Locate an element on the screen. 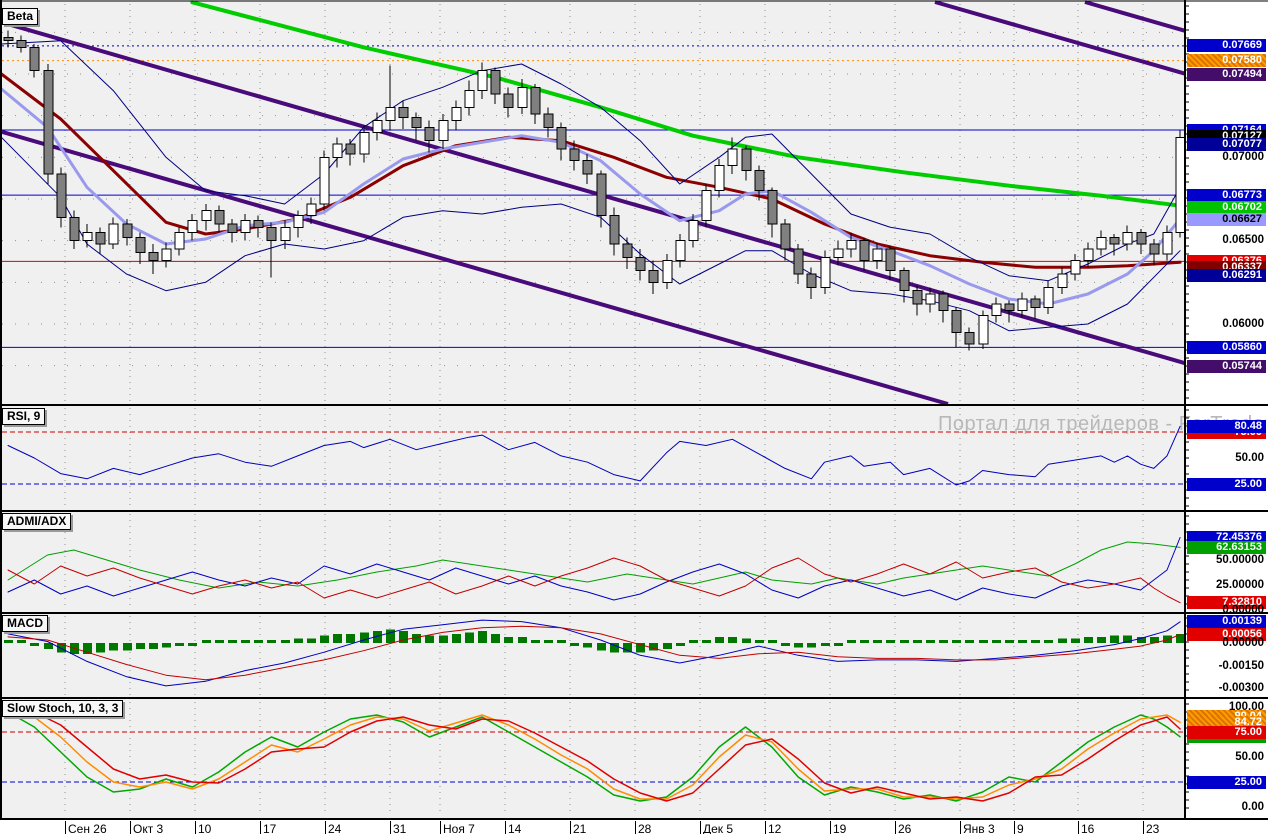 Image resolution: width=1268 pixels, height=834 pixels. macd-histogram is located at coordinates (594, 641).